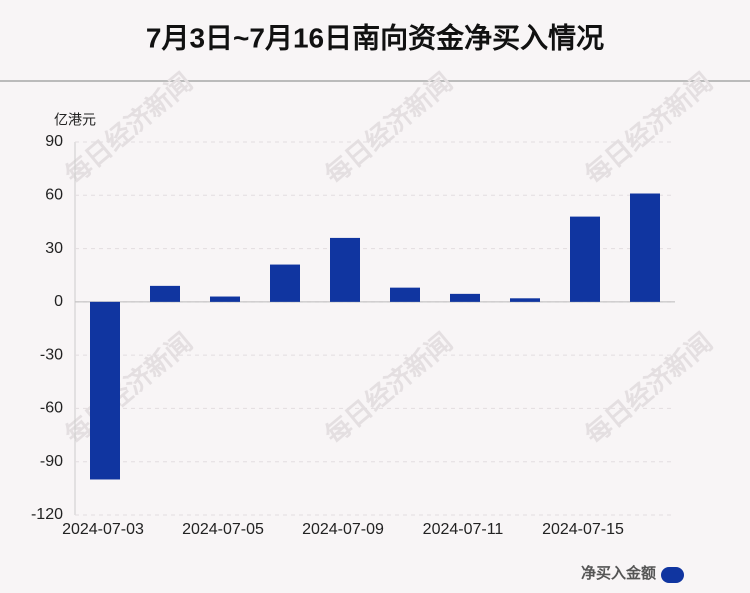 Image resolution: width=750 pixels, height=593 pixels. What do you see at coordinates (375, 37) in the screenshot?
I see `chart-title: 7月3日~7月16日南向资金净买入情况` at bounding box center [375, 37].